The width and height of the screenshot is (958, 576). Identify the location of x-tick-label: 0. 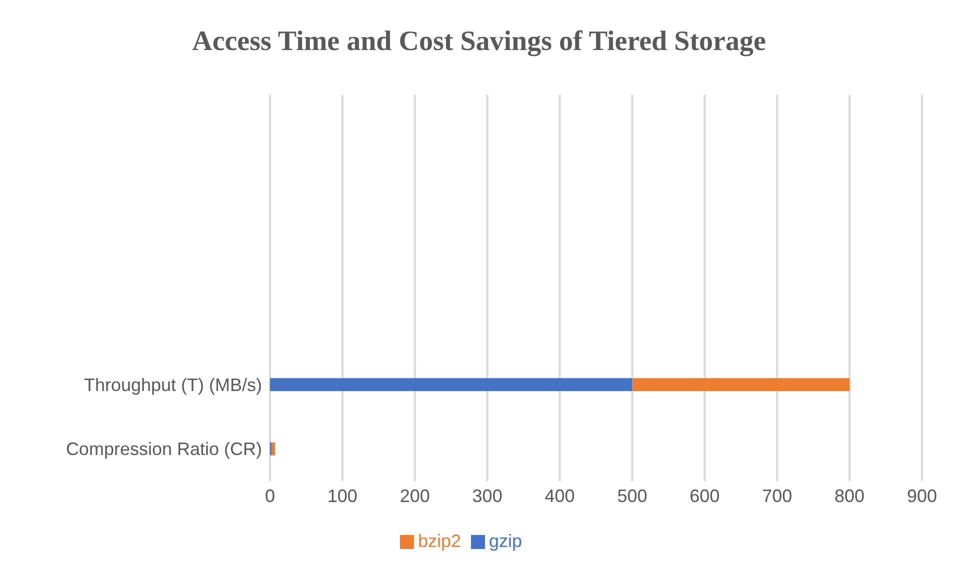
(270, 496).